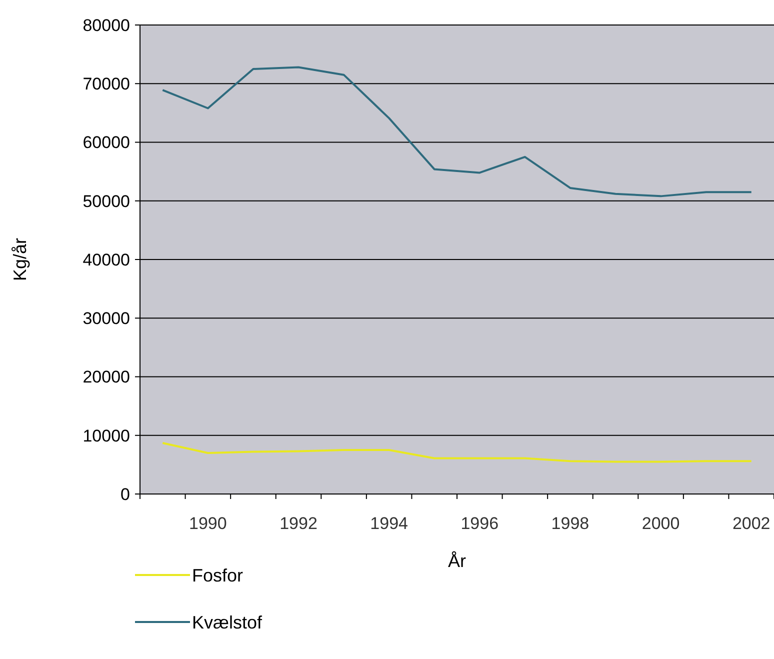  What do you see at coordinates (479, 523) in the screenshot?
I see `x-tick-label: 1996` at bounding box center [479, 523].